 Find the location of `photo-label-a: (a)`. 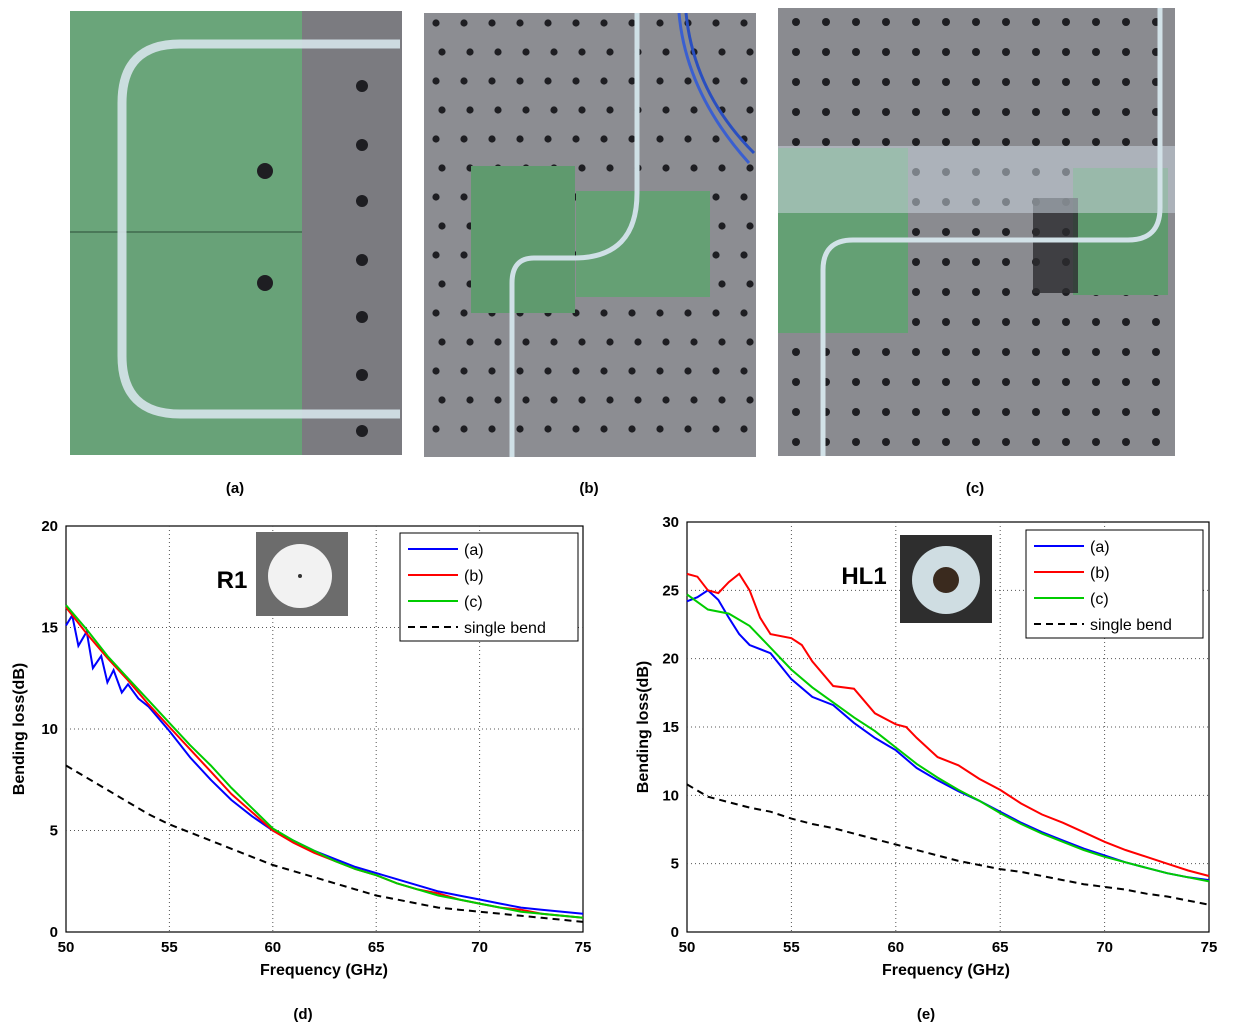

photo-label-a: (a) is located at coordinates (235, 488).